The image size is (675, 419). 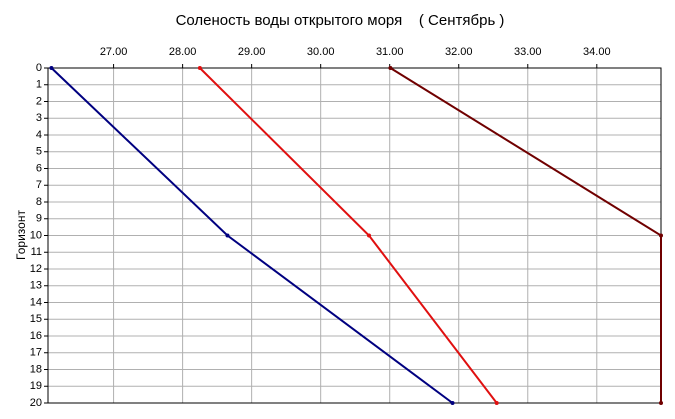 What do you see at coordinates (36, 336) in the screenshot?
I see `y-tick-label: 16` at bounding box center [36, 336].